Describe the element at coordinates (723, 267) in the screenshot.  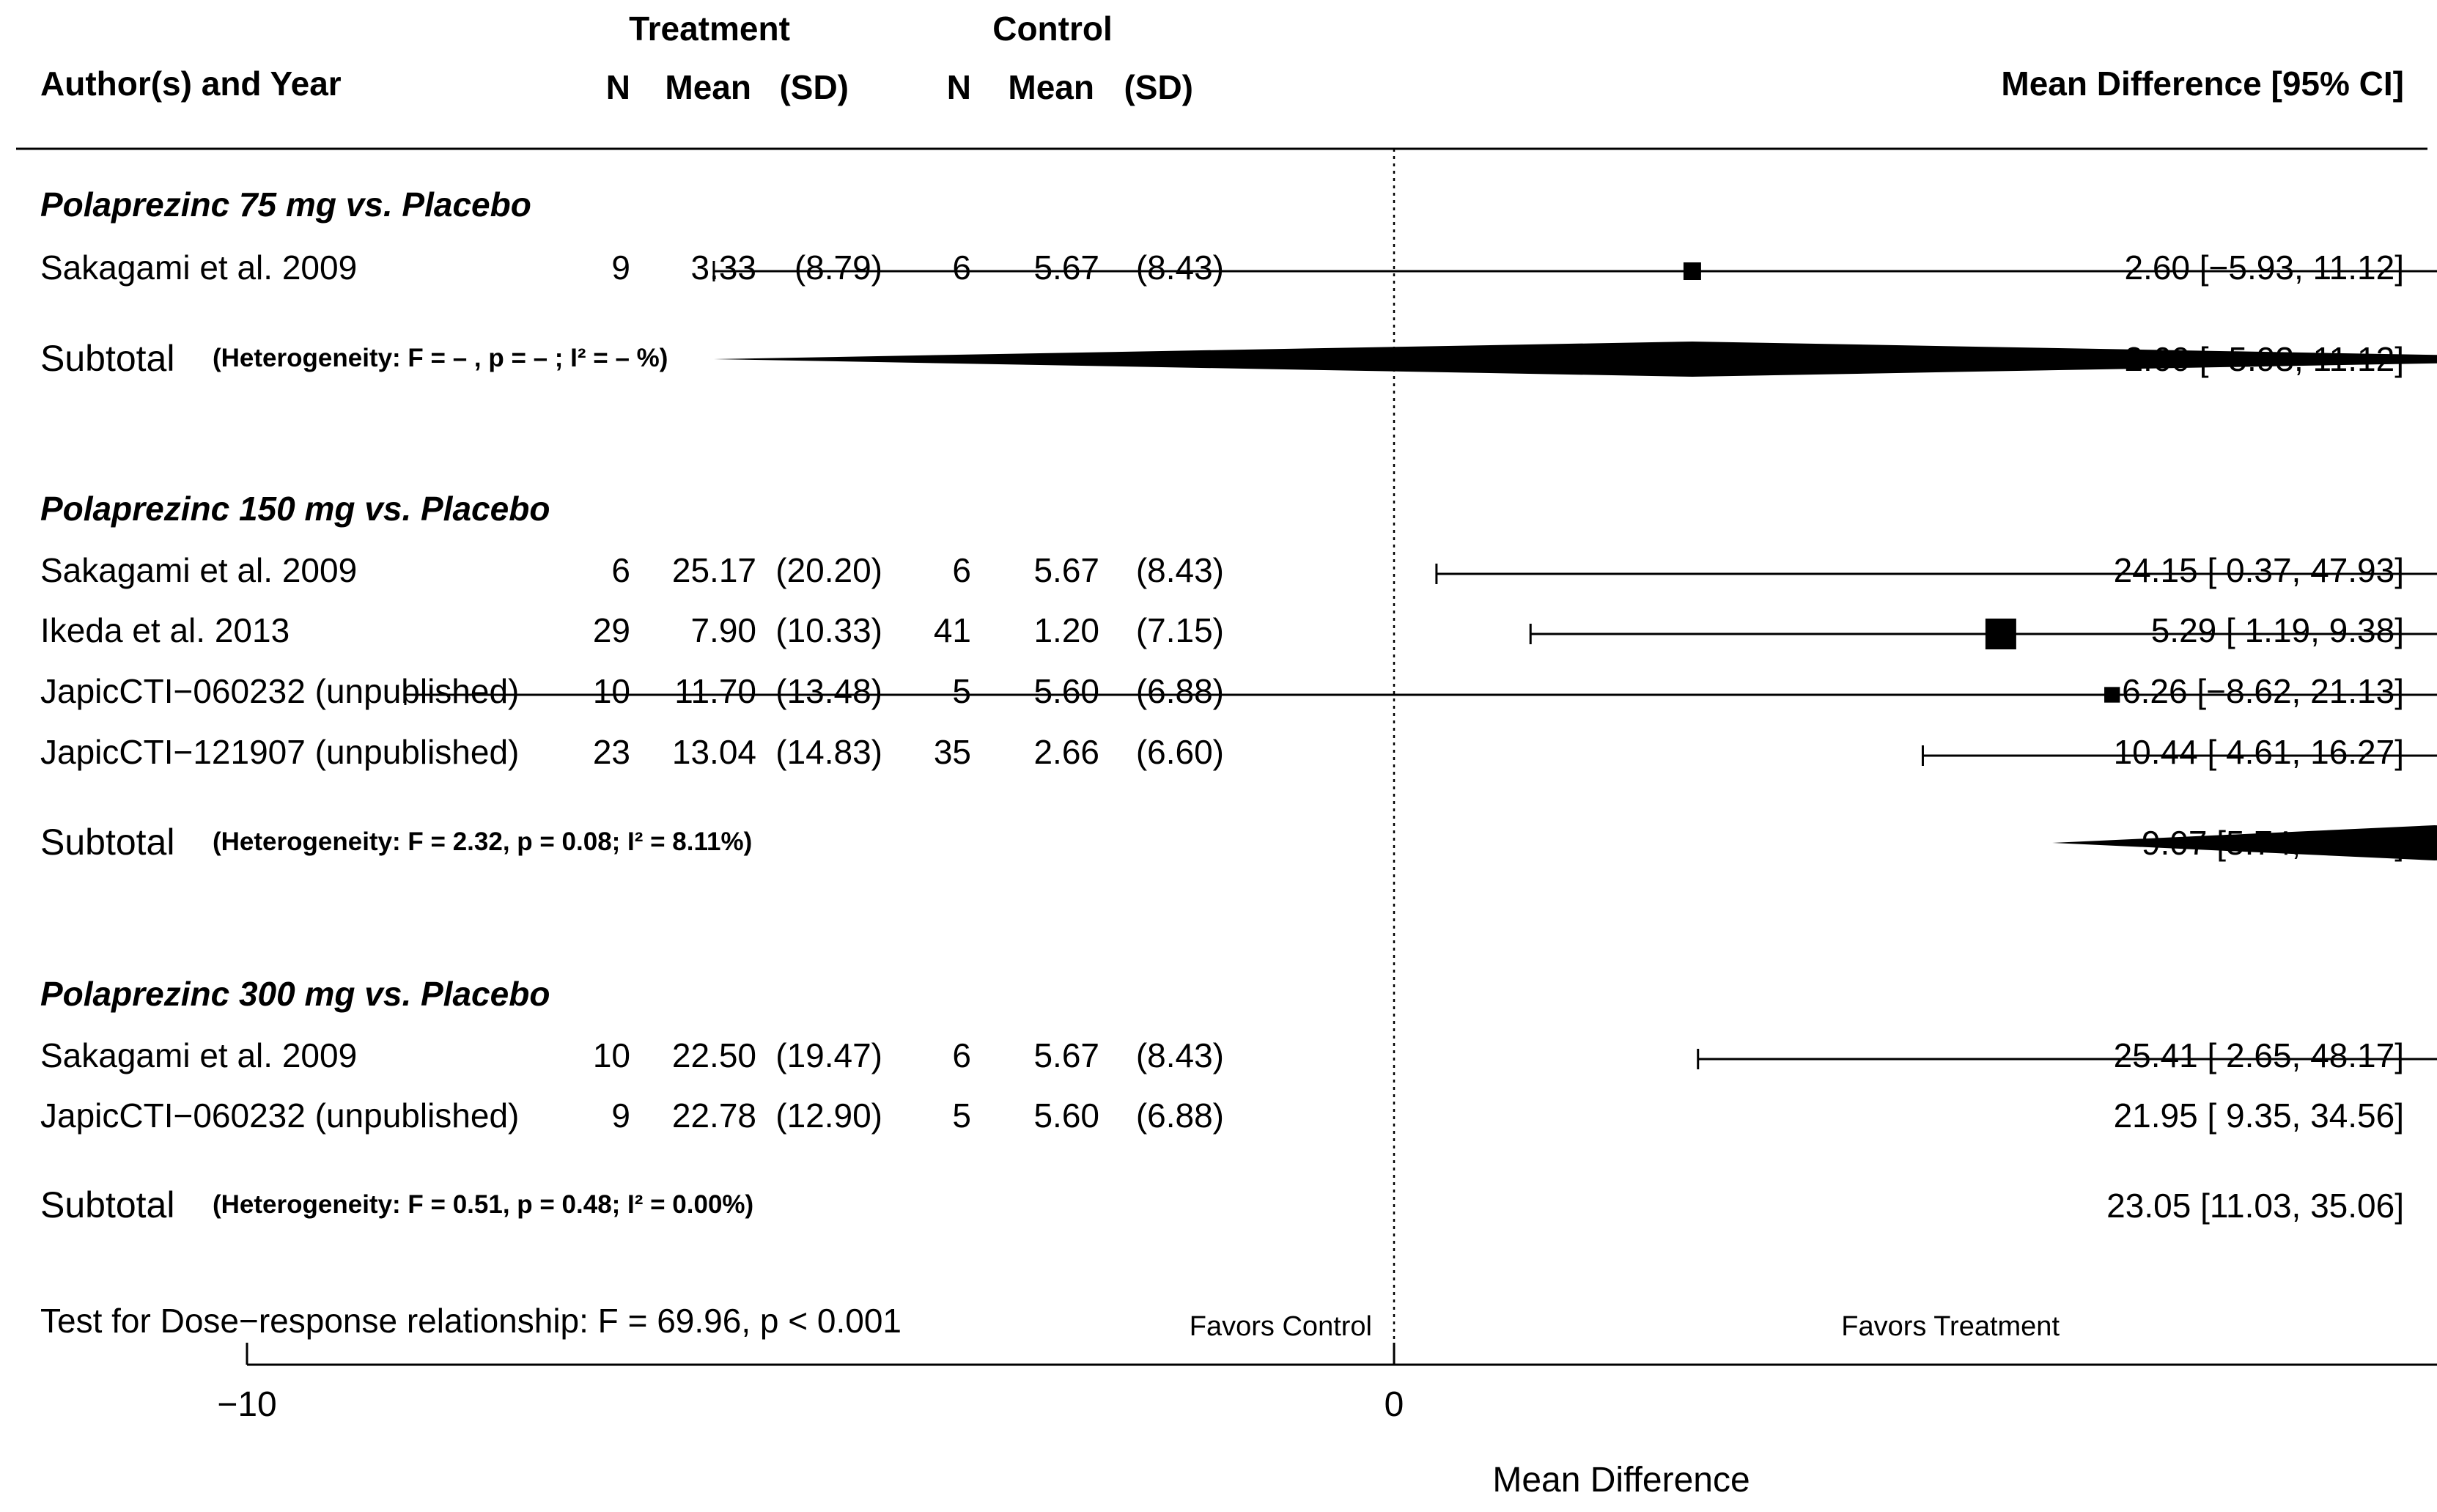
I see `treatment-mean: 3.33` at that location.